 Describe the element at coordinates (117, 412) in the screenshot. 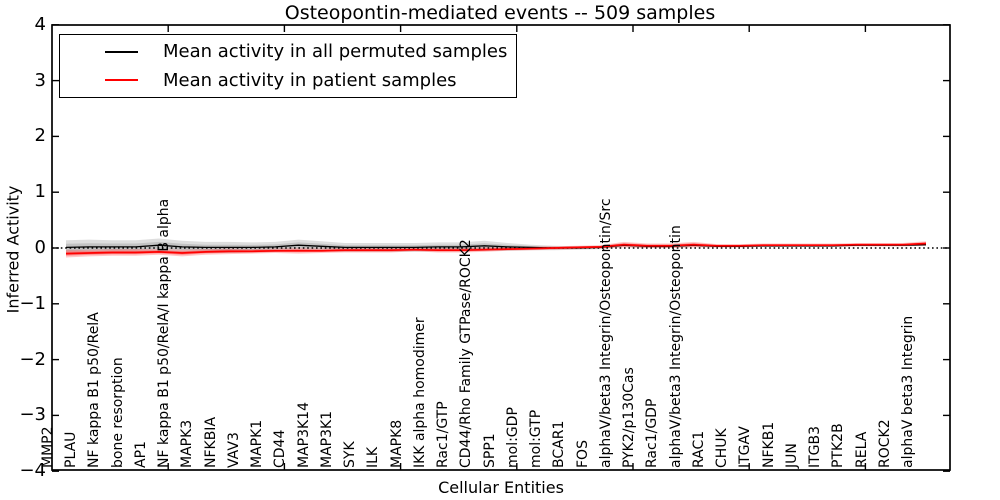

I see `entity-label: bone resorption` at that location.